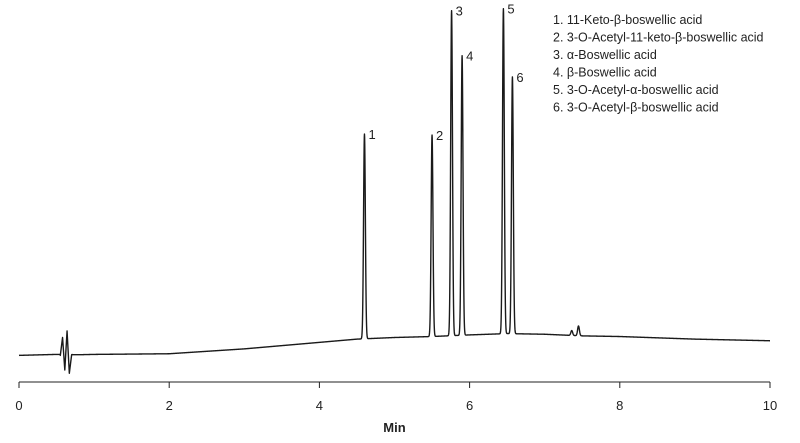 The image size is (800, 443). I want to click on peak-labels: 1 2 3 4 5 6, so click(445, 72).